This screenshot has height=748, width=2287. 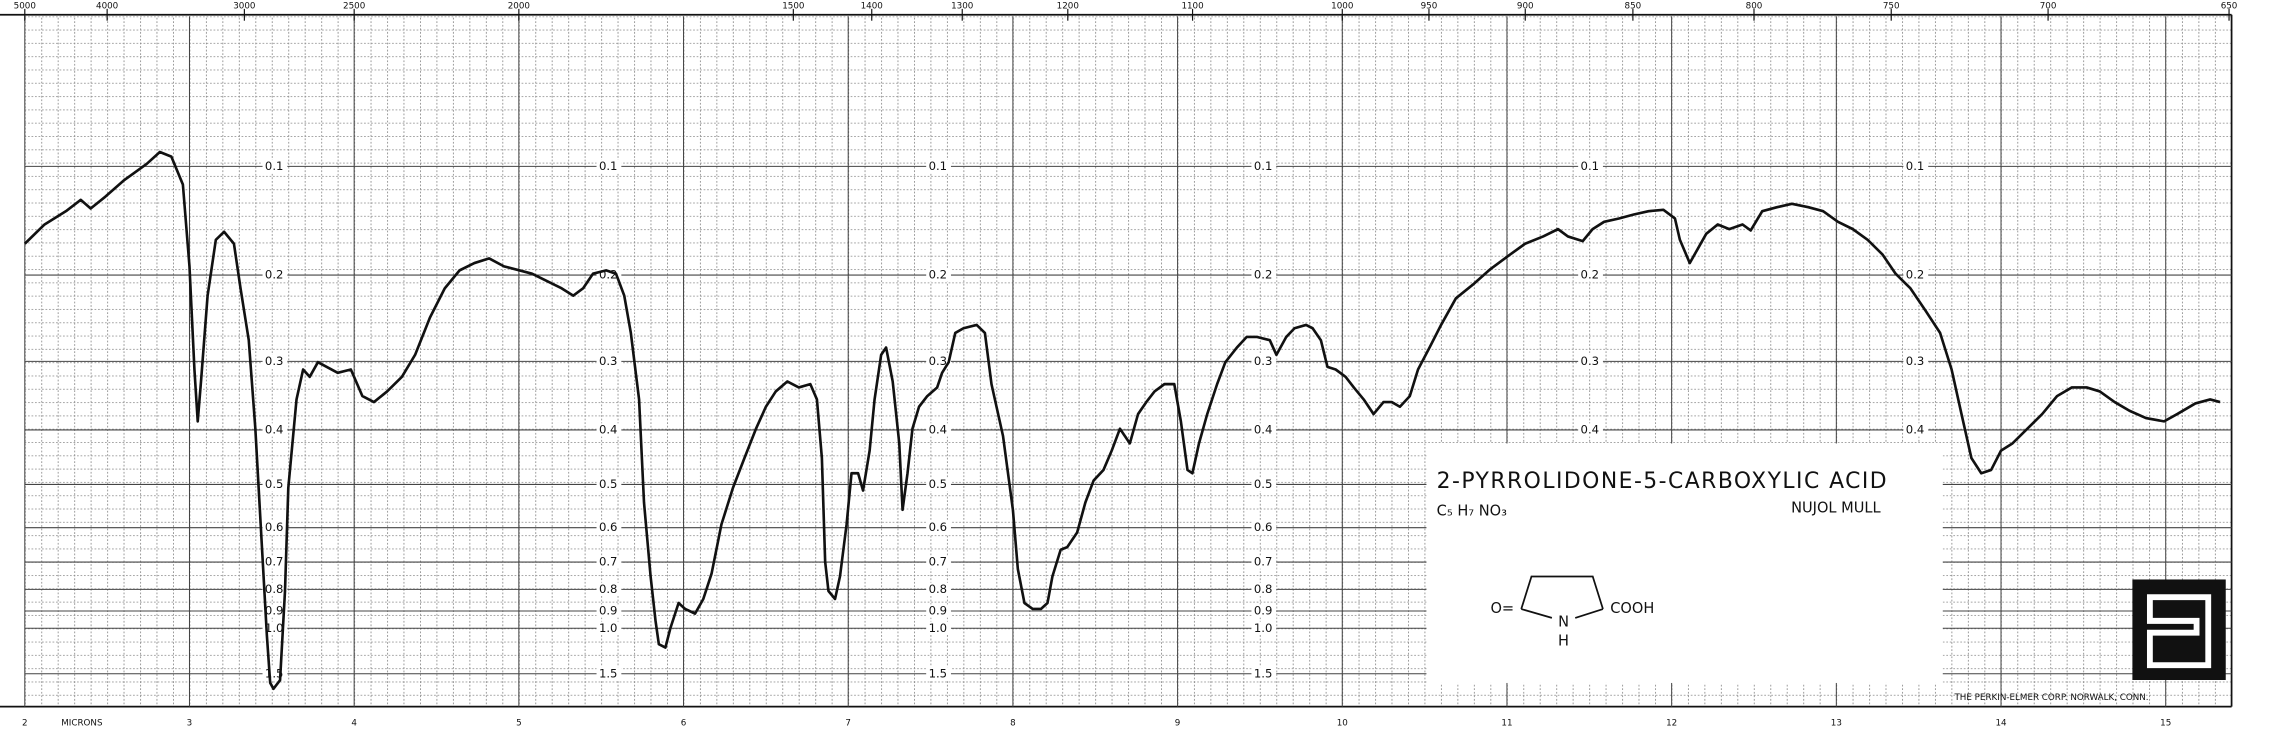 I want to click on x-tick-label: 3, so click(x=190, y=723).